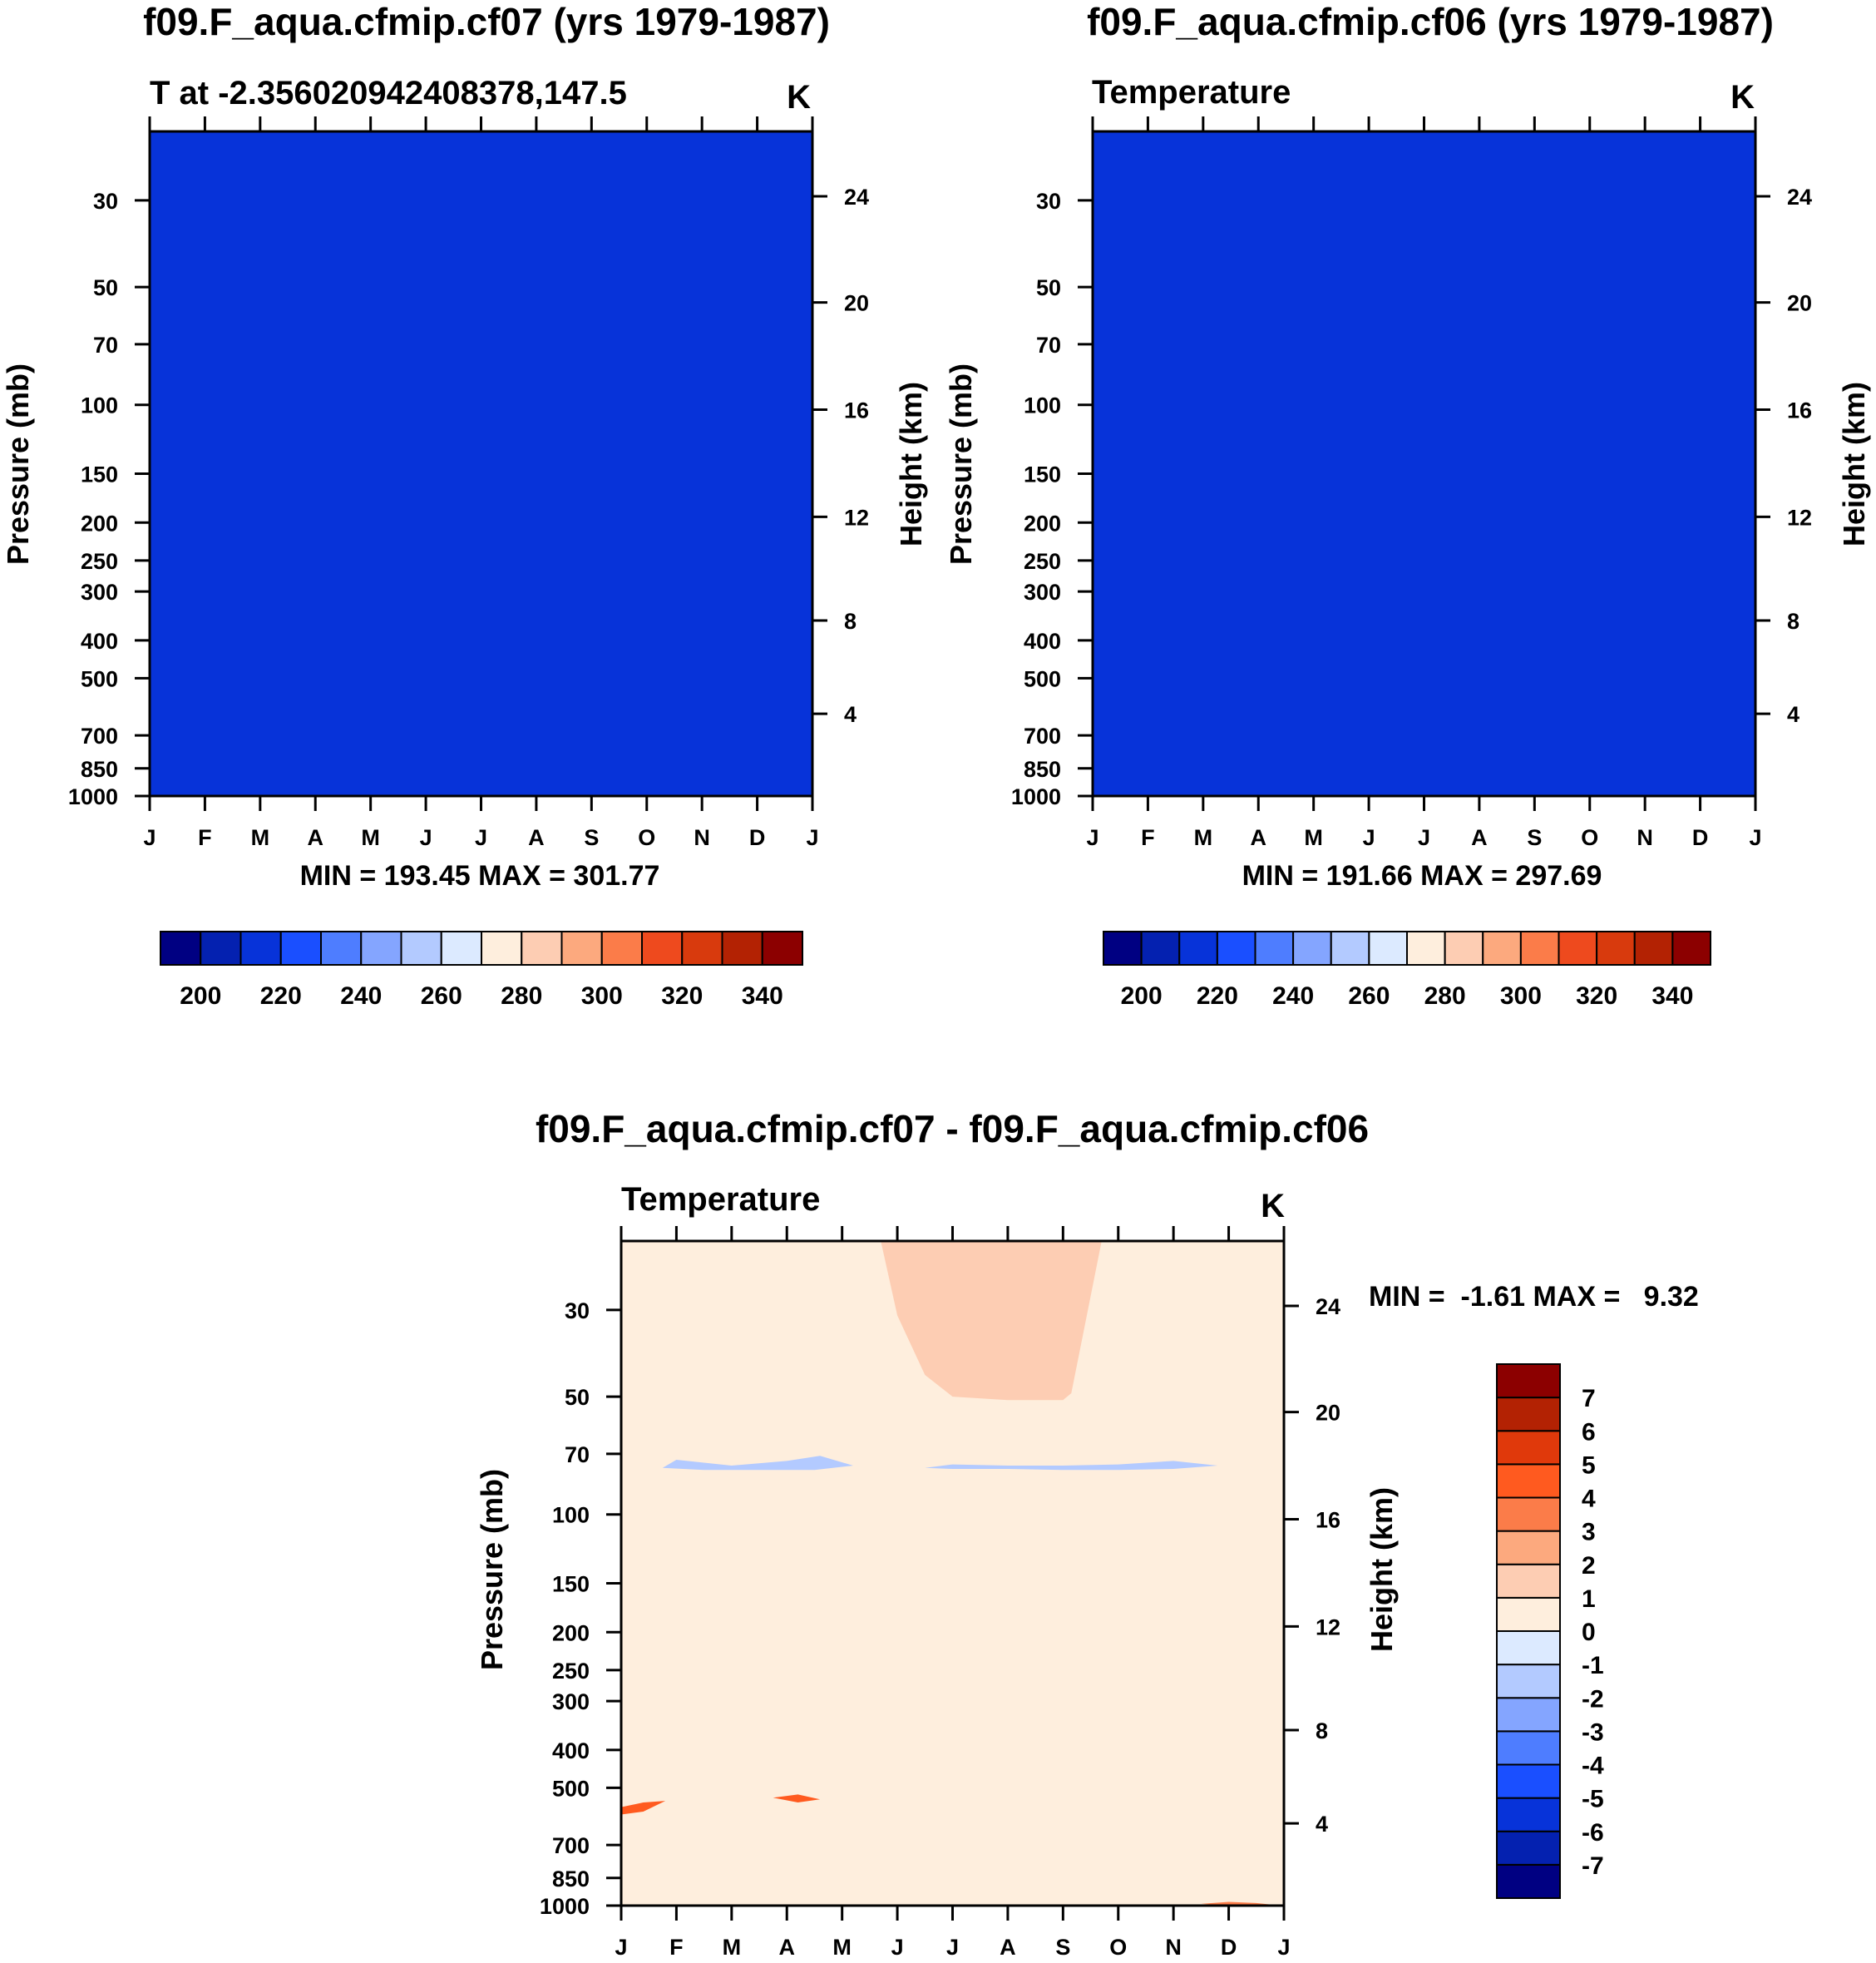  Describe the element at coordinates (953, 1573) in the screenshot. I see `contour-field` at that location.